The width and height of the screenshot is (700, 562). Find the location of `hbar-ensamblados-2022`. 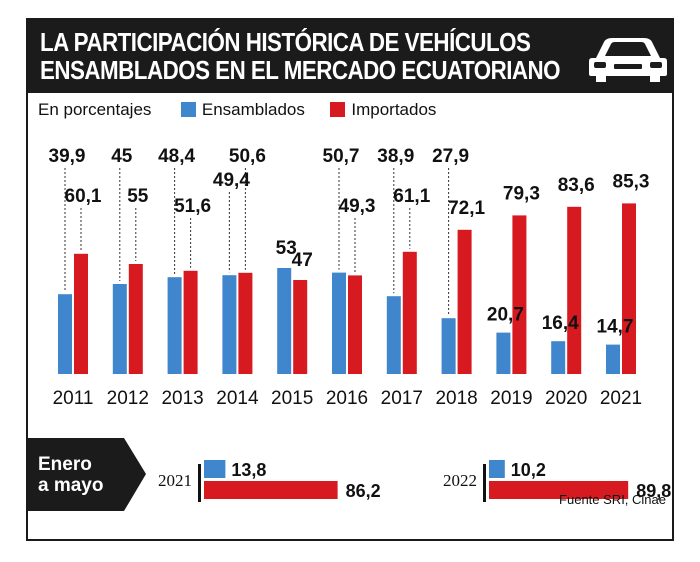

hbar-ensamblados-2022 is located at coordinates (497, 469).